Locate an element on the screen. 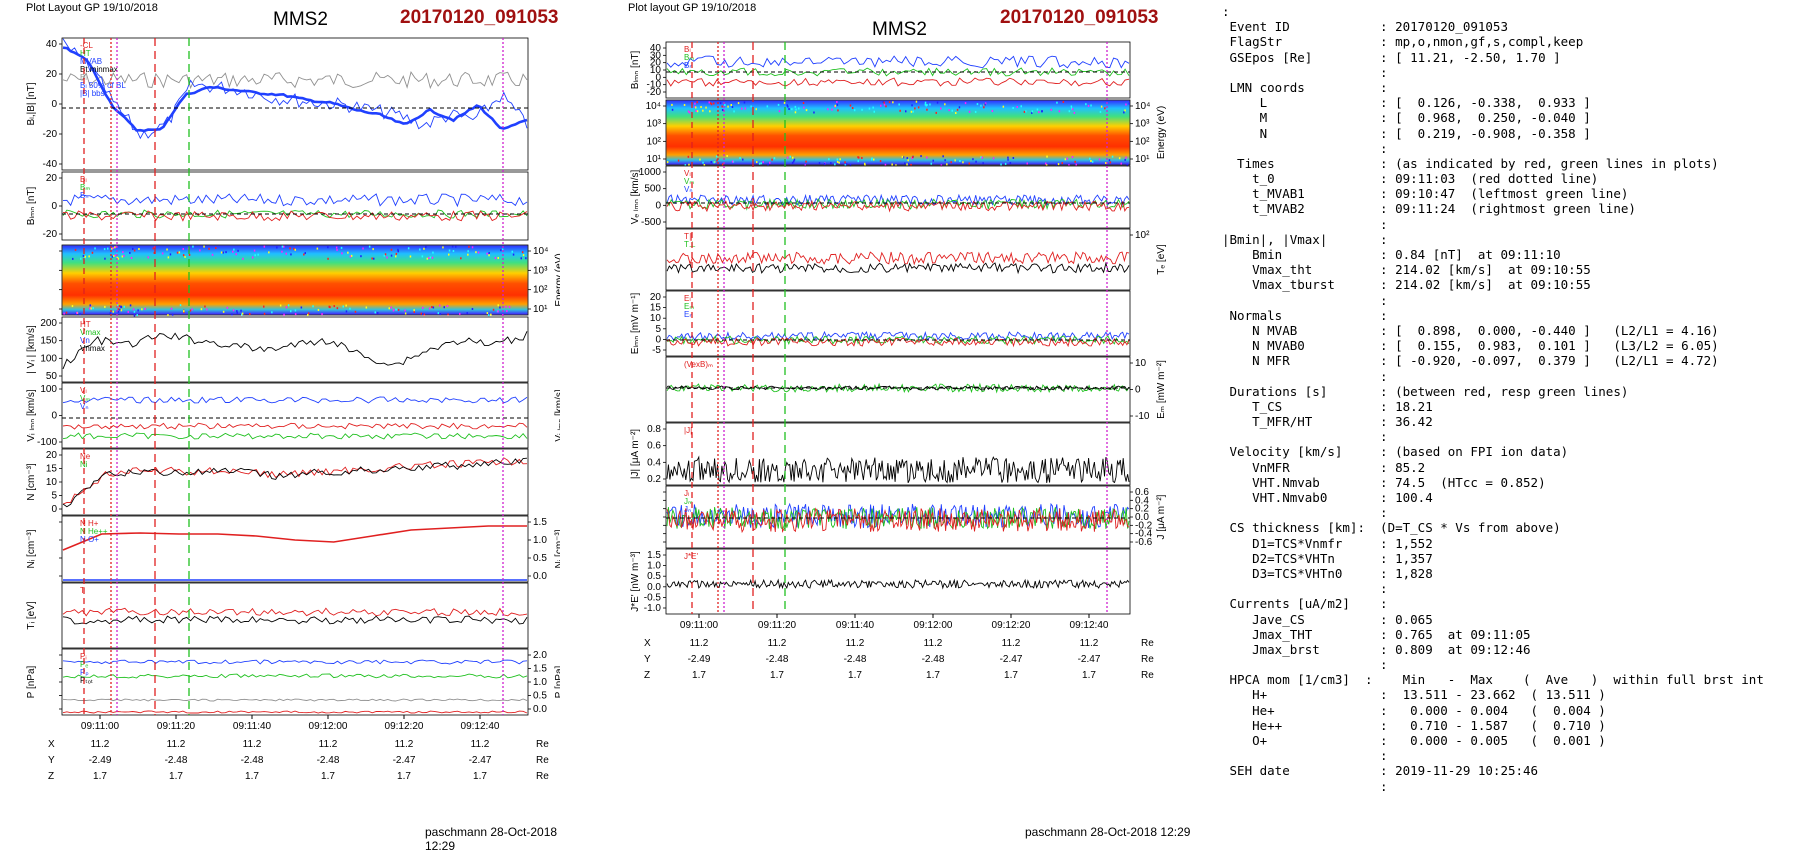 The image size is (1804, 853). series-pi is located at coordinates (295, 662).